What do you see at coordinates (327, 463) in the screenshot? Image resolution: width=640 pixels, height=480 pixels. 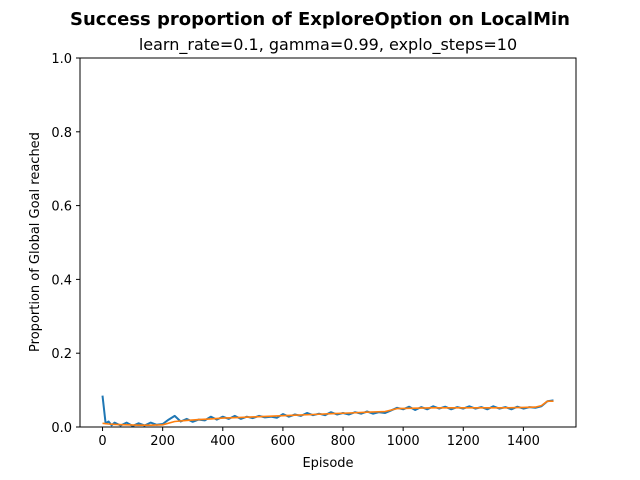 I see `x-axis-label: Episode` at bounding box center [327, 463].